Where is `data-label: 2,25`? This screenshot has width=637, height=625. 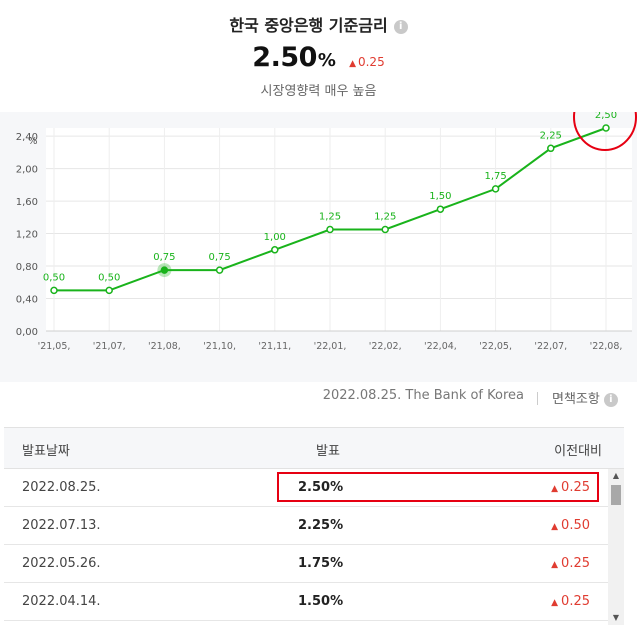
data-label: 2,25 is located at coordinates (551, 135).